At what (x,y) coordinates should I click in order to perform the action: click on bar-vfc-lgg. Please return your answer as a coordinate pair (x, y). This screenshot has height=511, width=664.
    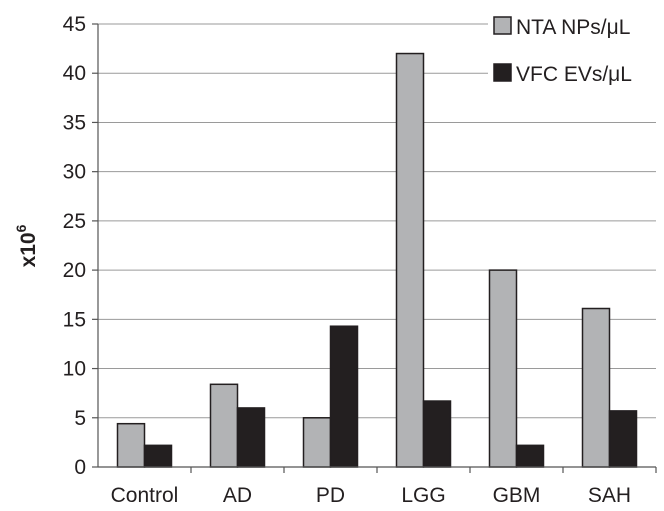
    Looking at the image, I should click on (437, 434).